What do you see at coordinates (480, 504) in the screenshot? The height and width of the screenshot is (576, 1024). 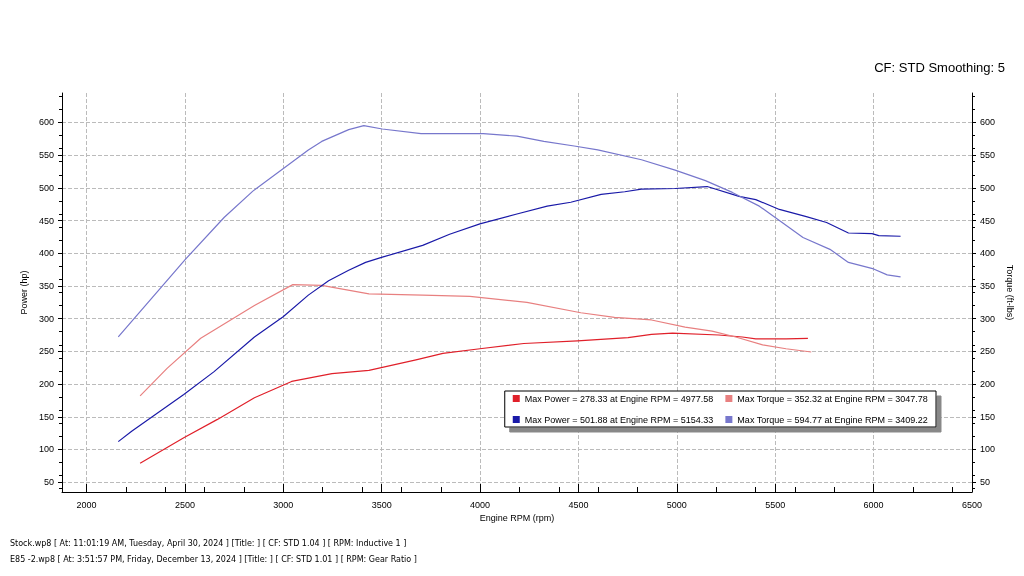 I see `x-tick-label: 4000` at bounding box center [480, 504].